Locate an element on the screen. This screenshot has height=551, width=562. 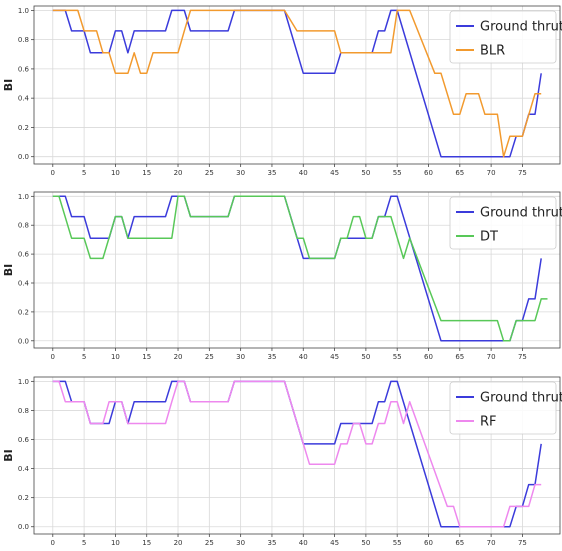
legend-label-2: DT is located at coordinates (489, 237).